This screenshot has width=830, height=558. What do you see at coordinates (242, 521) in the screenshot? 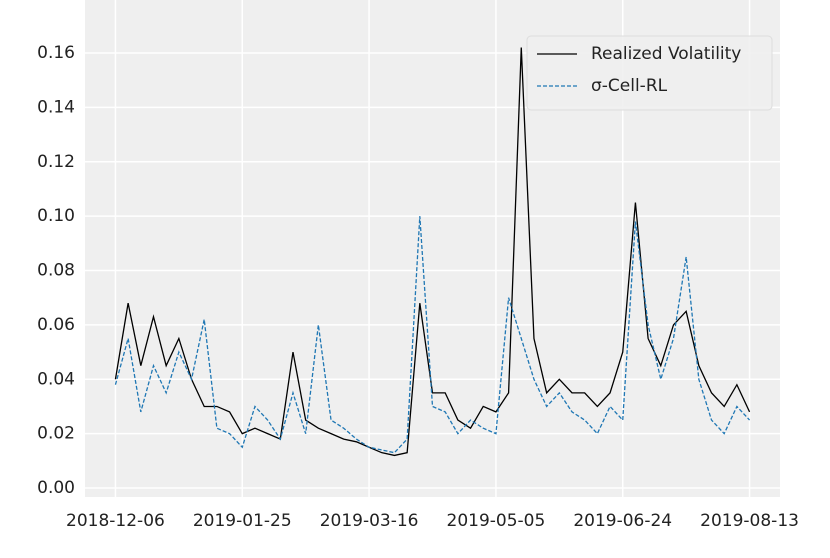
I see `x-tick-label: 2019-01-25` at bounding box center [242, 521].